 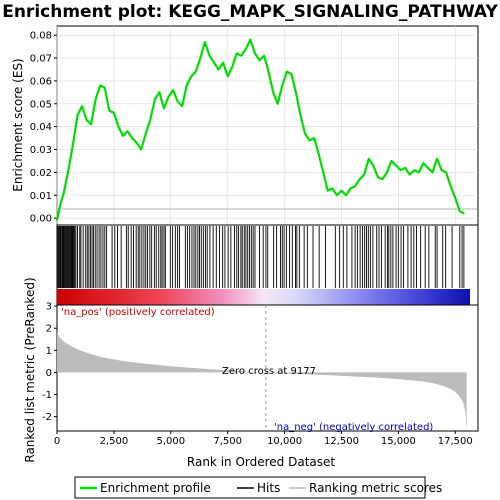 I want to click on x-tick-label: 10,000, so click(x=284, y=441).